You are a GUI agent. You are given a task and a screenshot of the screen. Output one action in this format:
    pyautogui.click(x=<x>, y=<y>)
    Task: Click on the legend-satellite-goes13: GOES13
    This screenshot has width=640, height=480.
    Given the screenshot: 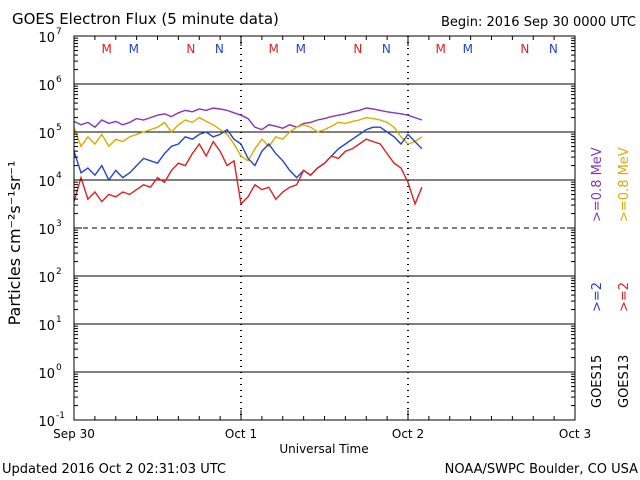 What is the action you would take?
    pyautogui.click(x=624, y=381)
    